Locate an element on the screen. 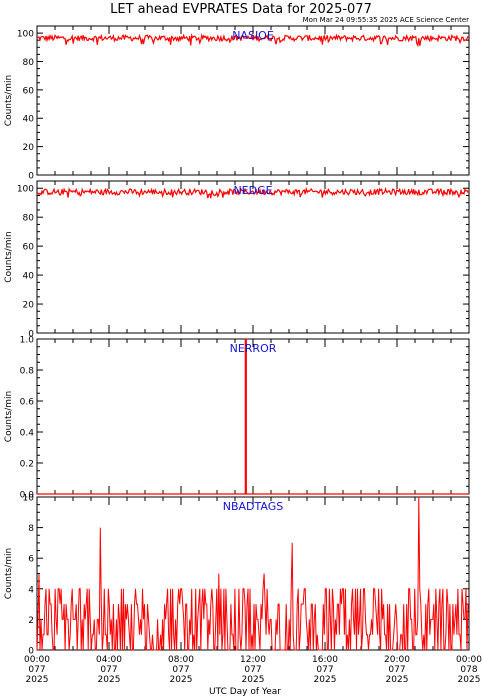 The image size is (482, 700). series-label: NERROR is located at coordinates (253, 348).